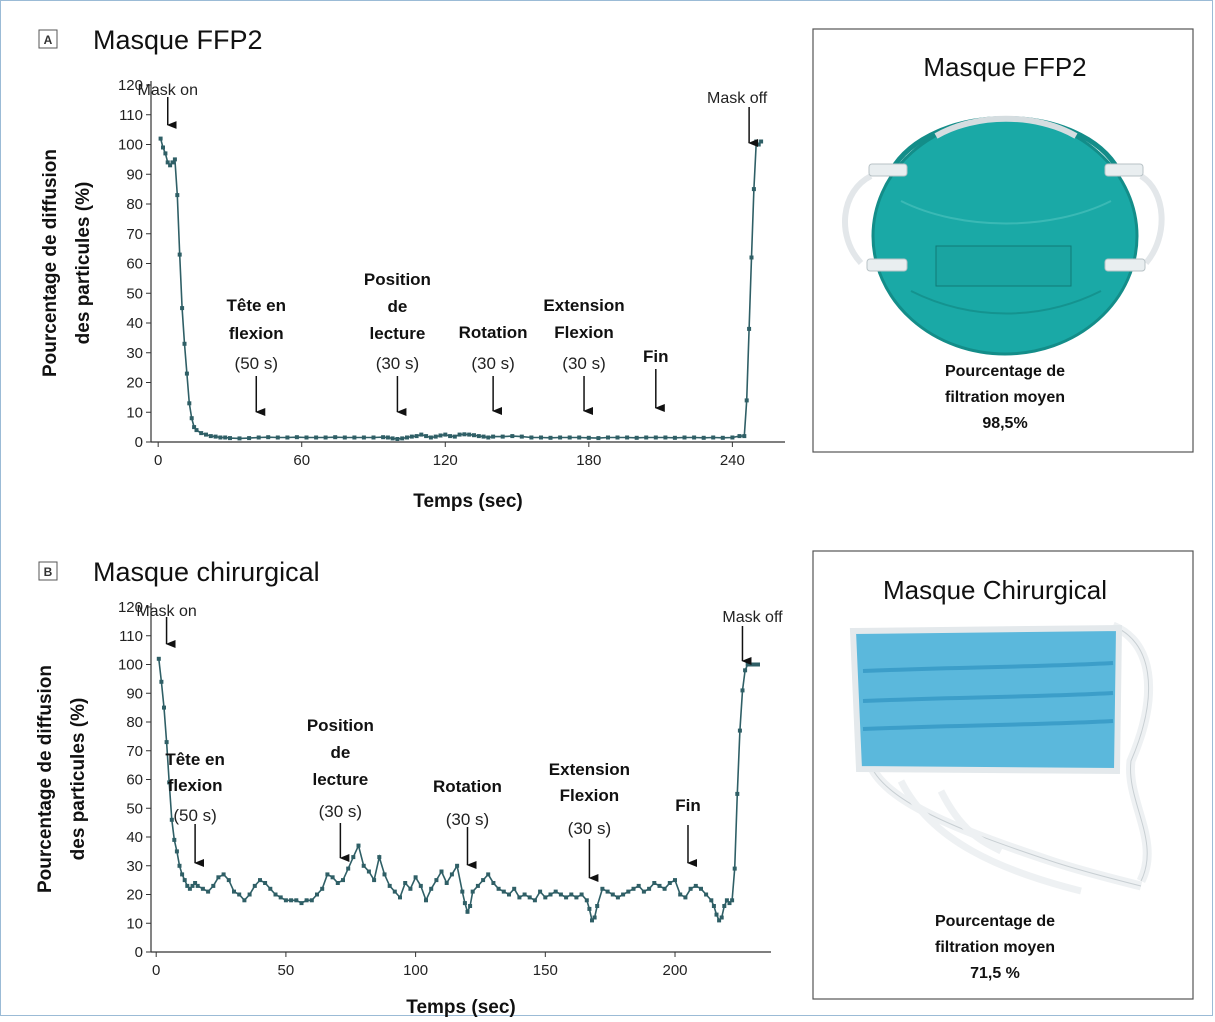 This screenshot has height=1022, width=1215. What do you see at coordinates (1005, 397) in the screenshot?
I see `ffp2-caption-line-2: filtration moyen` at bounding box center [1005, 397].